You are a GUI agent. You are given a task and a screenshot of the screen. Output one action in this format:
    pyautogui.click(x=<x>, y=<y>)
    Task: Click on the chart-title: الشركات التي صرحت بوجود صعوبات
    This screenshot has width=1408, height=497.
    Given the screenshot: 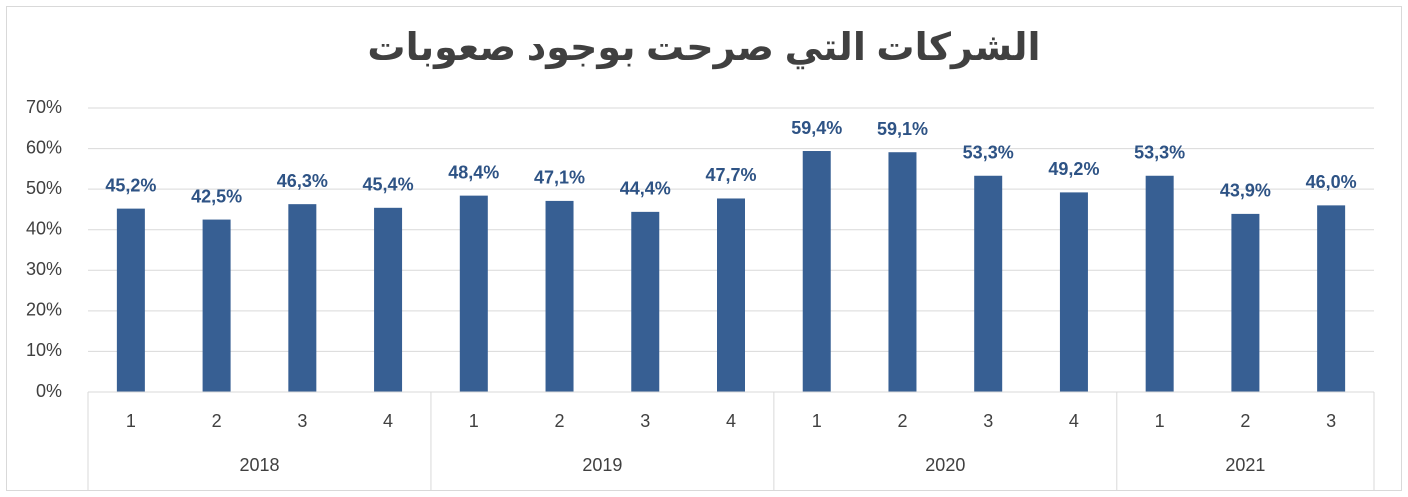 What is the action you would take?
    pyautogui.click(x=703, y=48)
    